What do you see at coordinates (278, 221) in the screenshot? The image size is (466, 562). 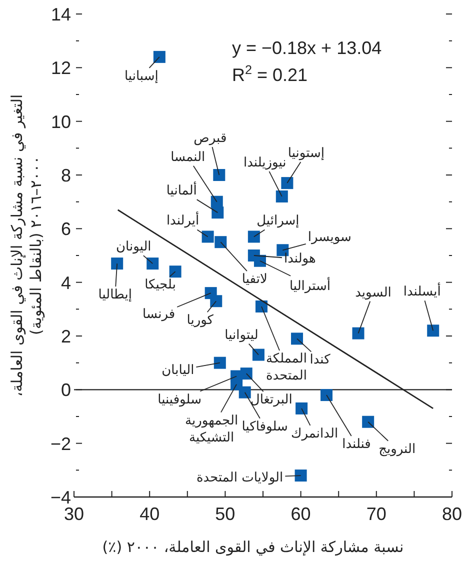 I see `annotation: إسرائيل` at bounding box center [278, 221].